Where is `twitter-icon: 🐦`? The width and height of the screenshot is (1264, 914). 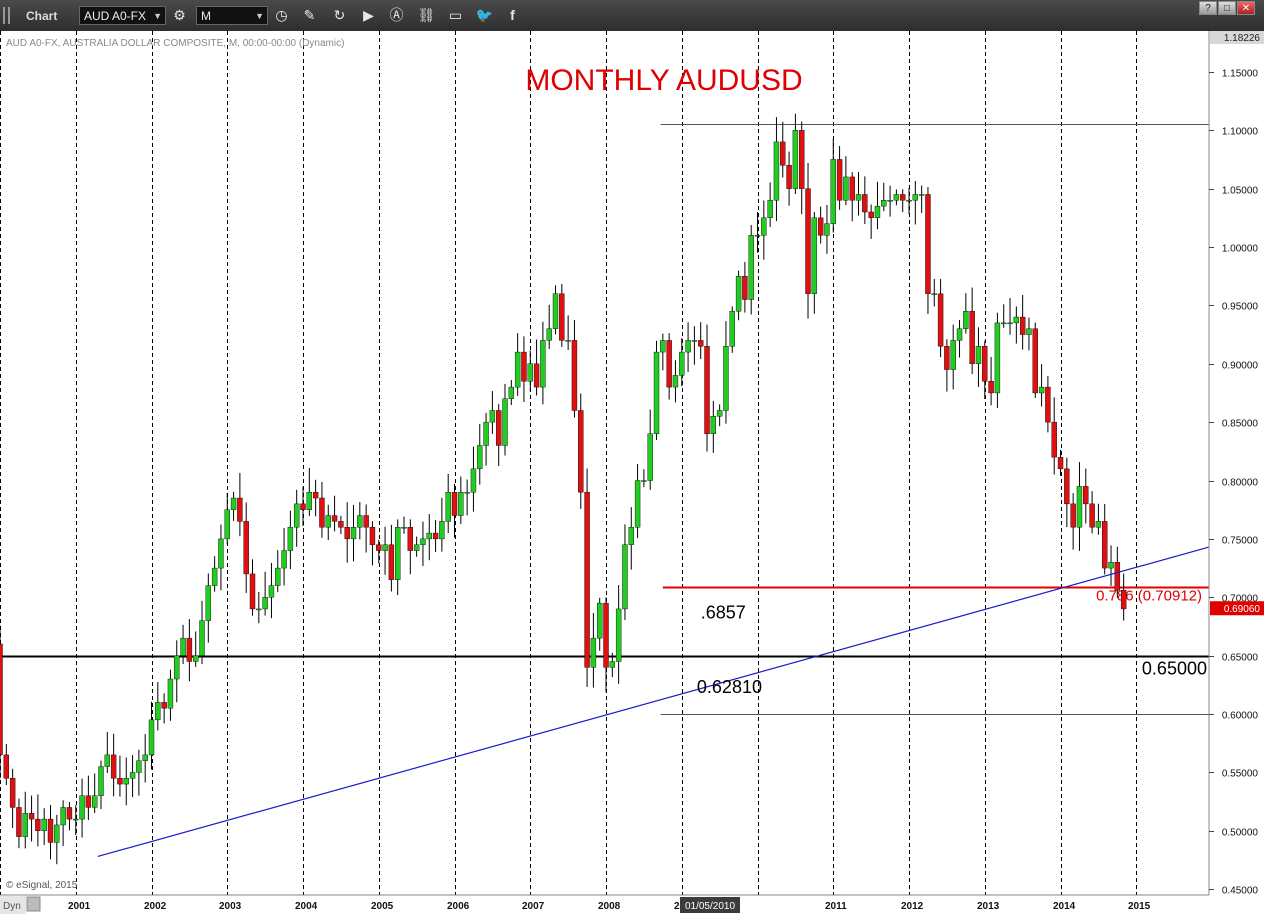 twitter-icon: 🐦 is located at coordinates (484, 15).